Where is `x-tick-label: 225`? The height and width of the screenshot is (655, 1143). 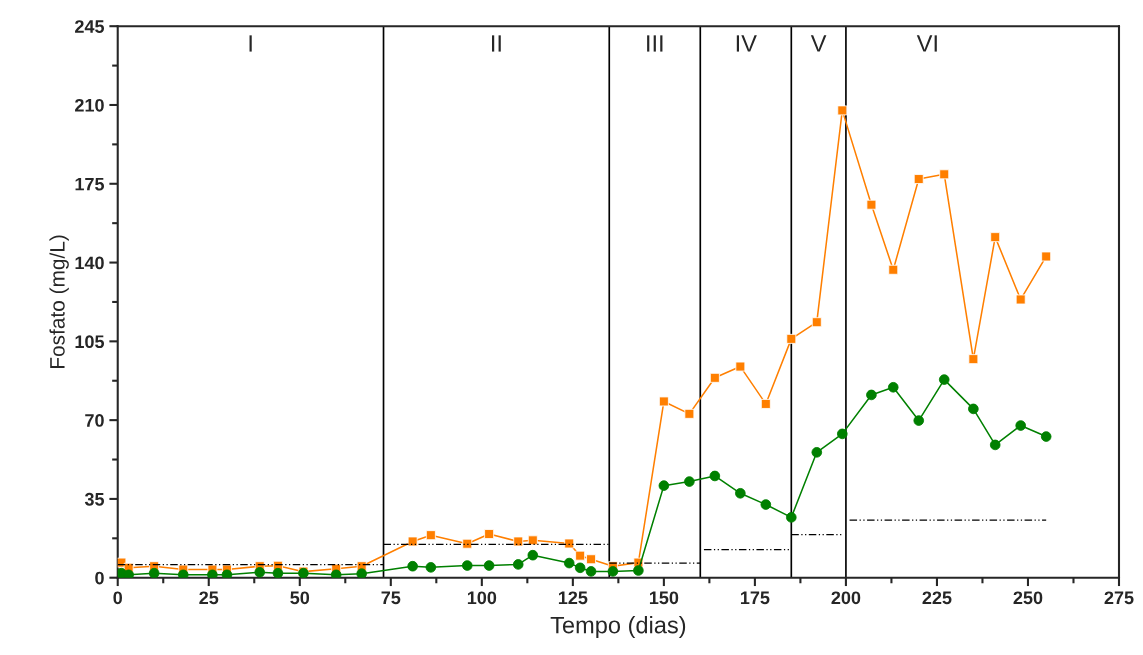 x-tick-label: 225 is located at coordinates (937, 598).